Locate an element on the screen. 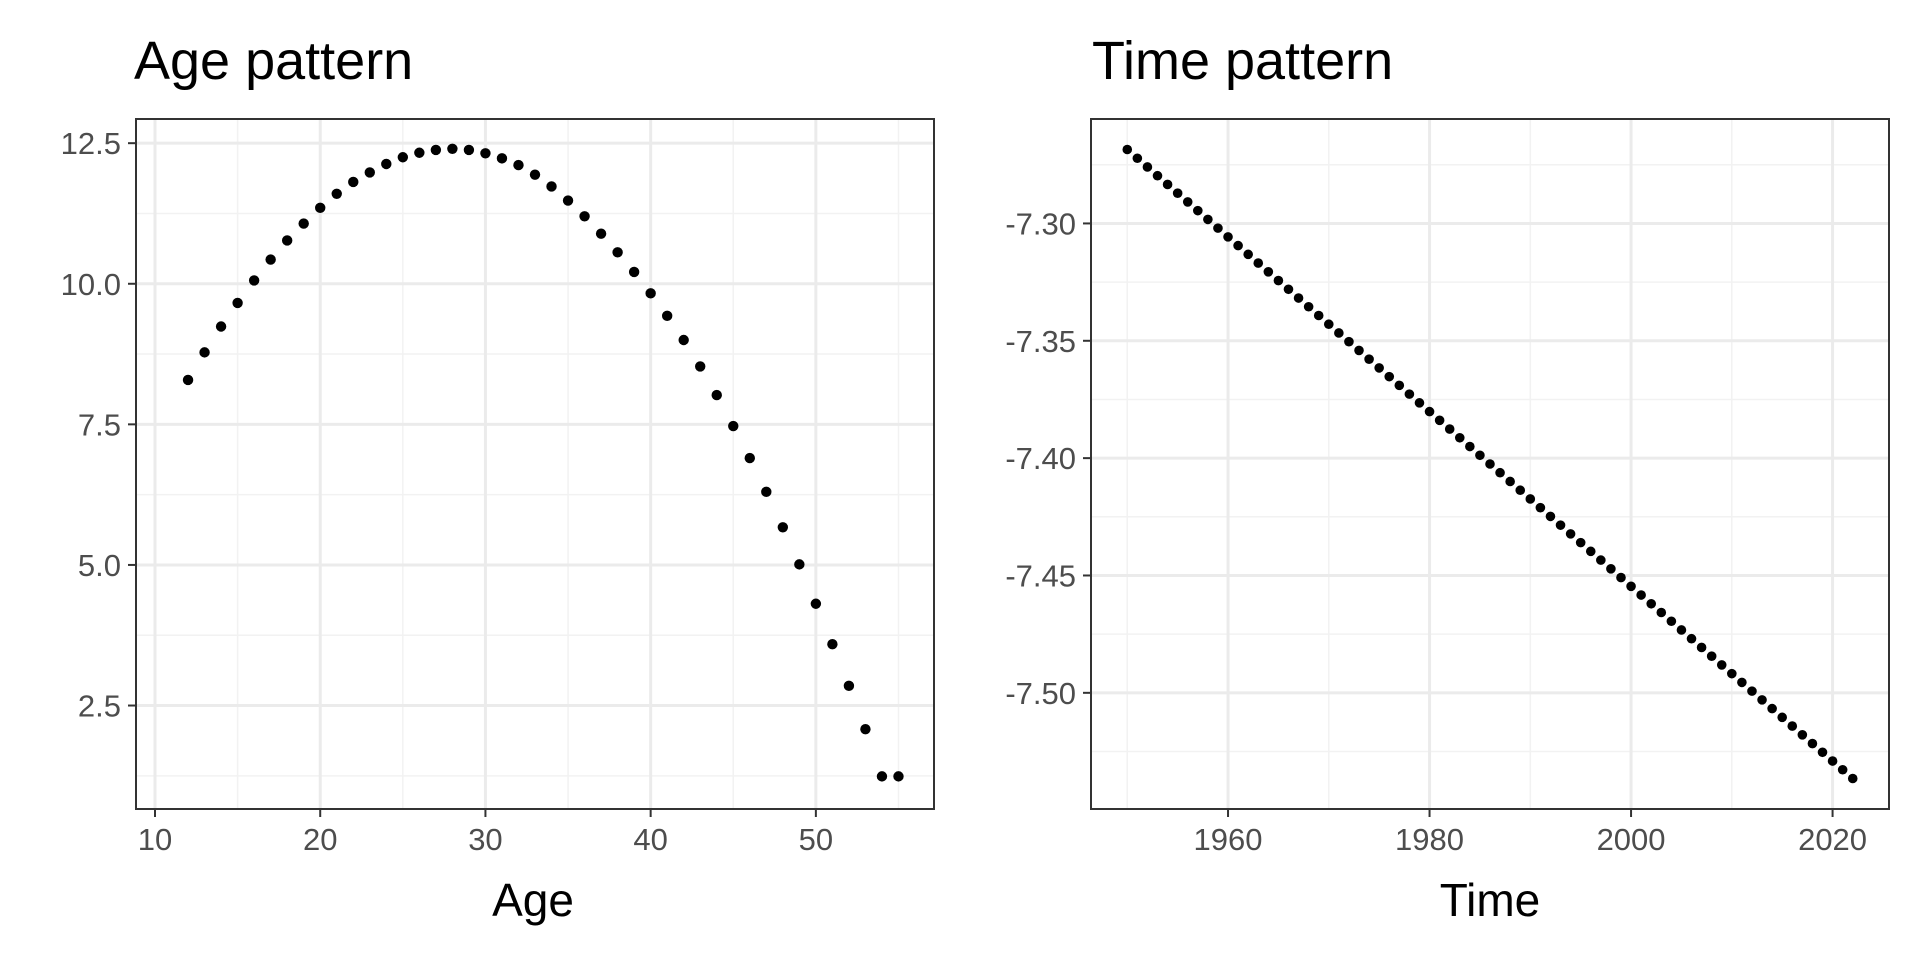  x-tick-label: 20 is located at coordinates (320, 839).